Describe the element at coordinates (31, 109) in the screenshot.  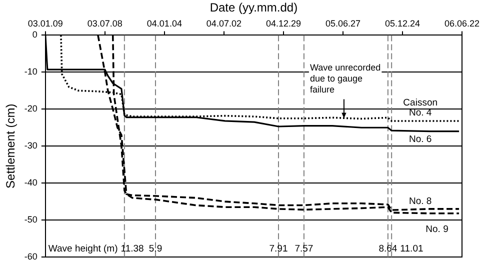
I see `y-tick-label: -20` at that location.